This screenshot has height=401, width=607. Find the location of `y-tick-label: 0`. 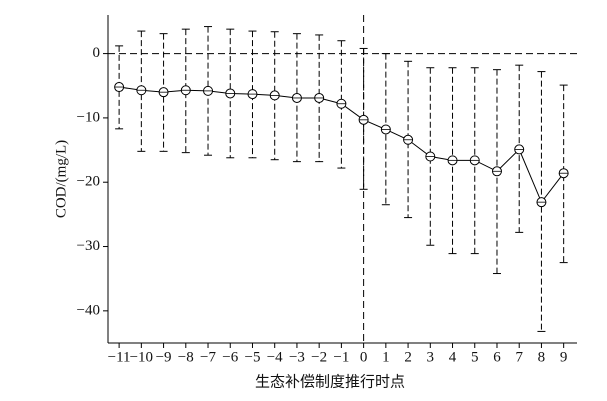

y-tick-label: 0 is located at coordinates (97, 53).